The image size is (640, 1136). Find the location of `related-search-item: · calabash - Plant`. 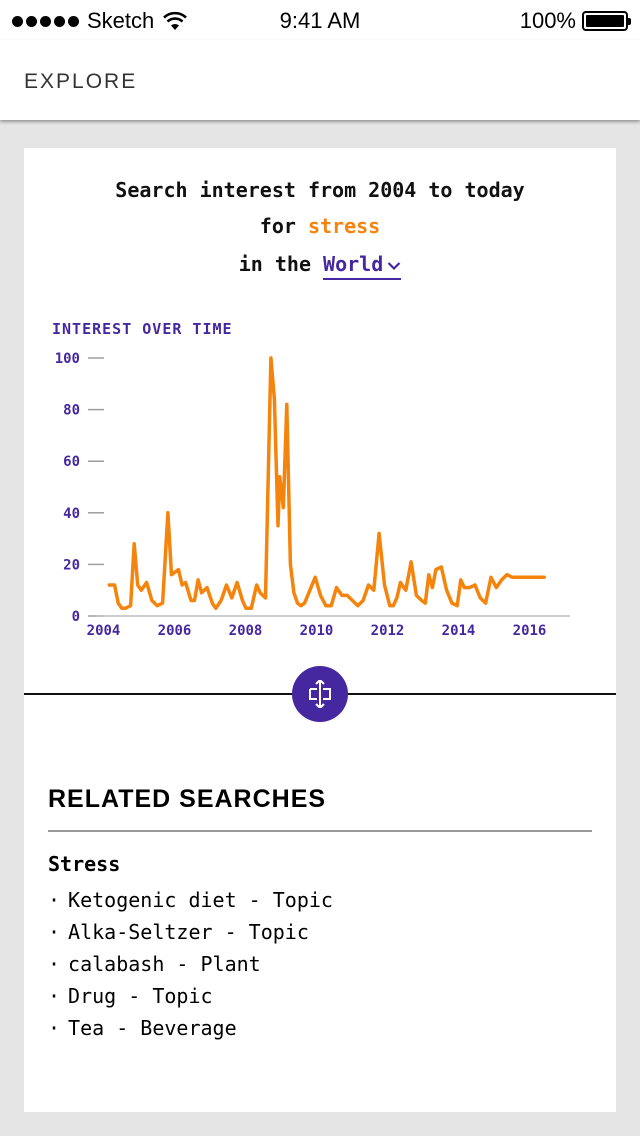

related-search-item: · calabash - Plant is located at coordinates (190, 964).